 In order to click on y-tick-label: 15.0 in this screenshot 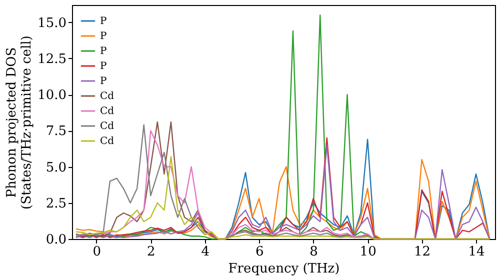, I will do `click(52, 23)`.